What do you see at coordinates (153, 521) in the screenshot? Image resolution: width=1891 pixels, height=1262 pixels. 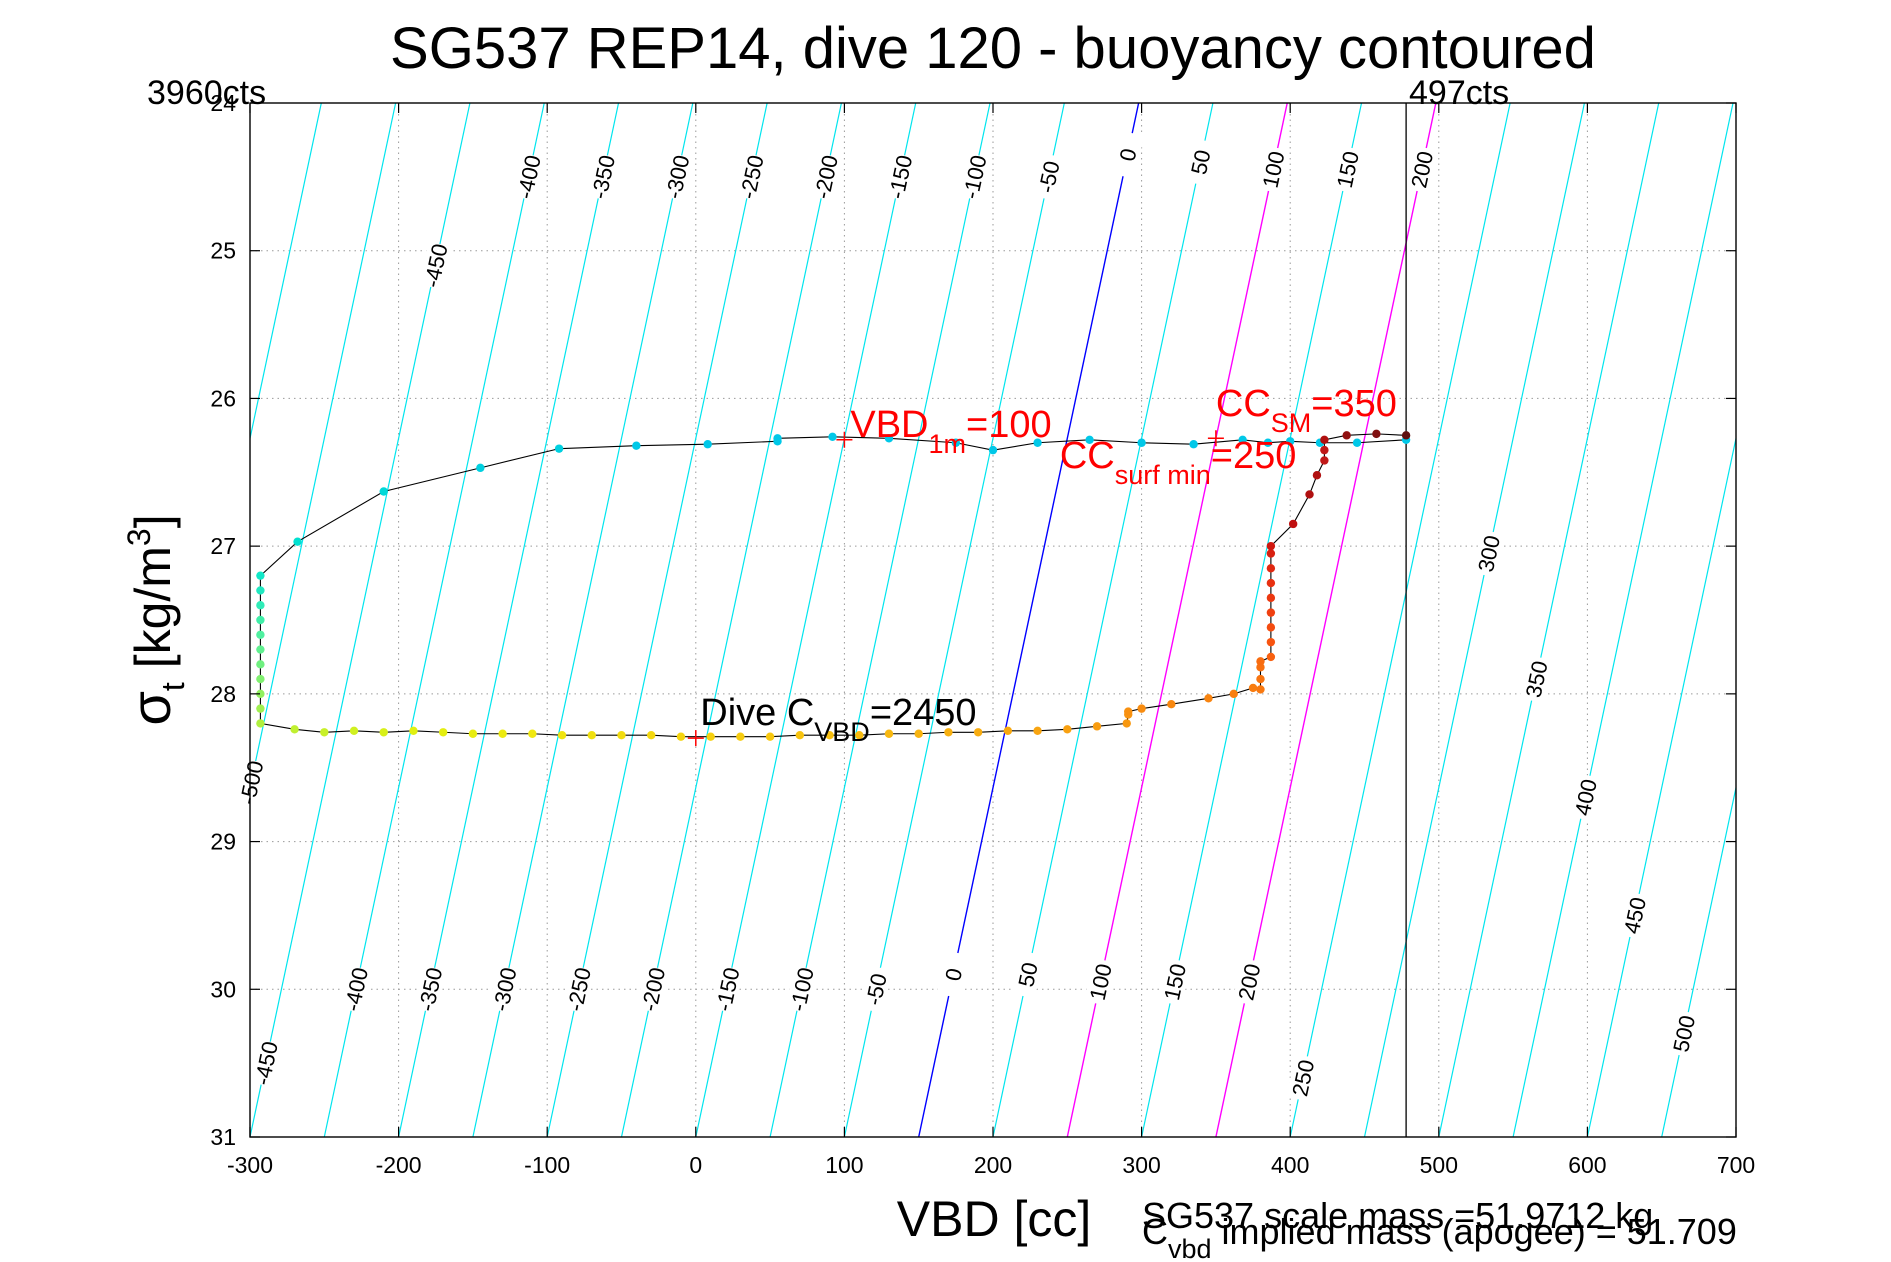 I see `y-axis-label-close: ]` at bounding box center [153, 521].